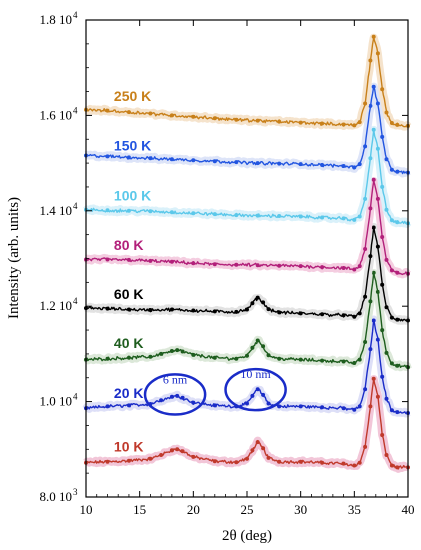 This screenshot has height=550, width=421. What do you see at coordinates (193, 509) in the screenshot?
I see `x-tick-label-20: 20` at bounding box center [193, 509].